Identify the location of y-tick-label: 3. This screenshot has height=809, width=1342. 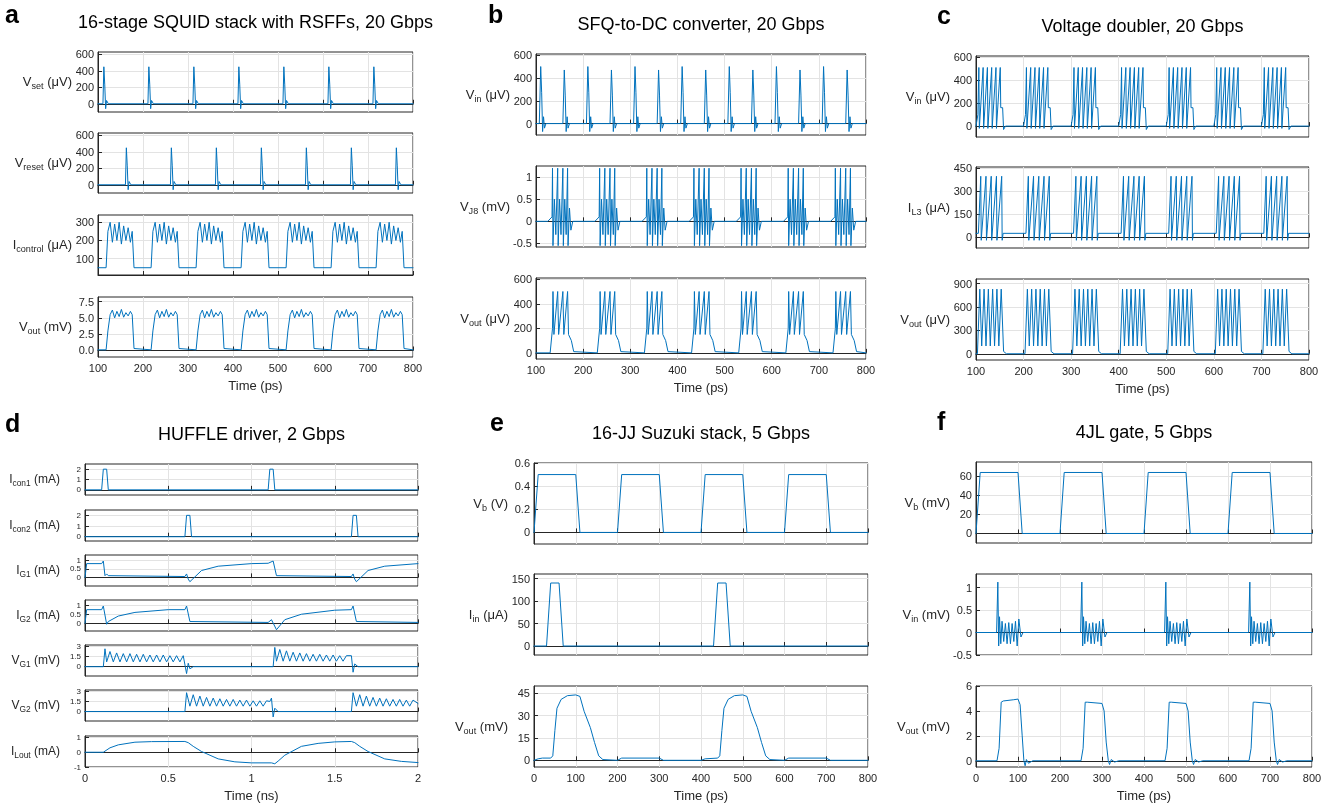
(79, 646).